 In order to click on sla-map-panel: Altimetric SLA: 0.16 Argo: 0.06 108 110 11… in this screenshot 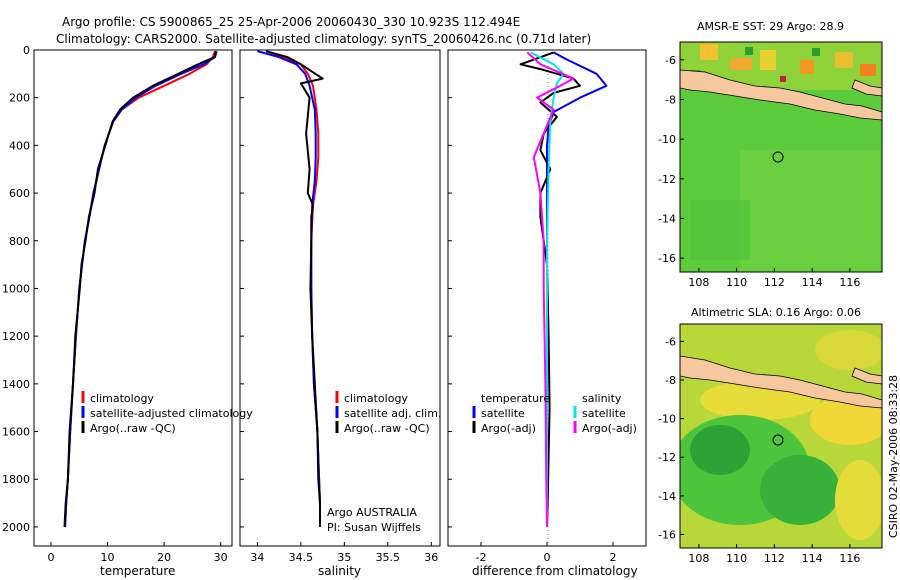, I will do `click(770, 435)`.